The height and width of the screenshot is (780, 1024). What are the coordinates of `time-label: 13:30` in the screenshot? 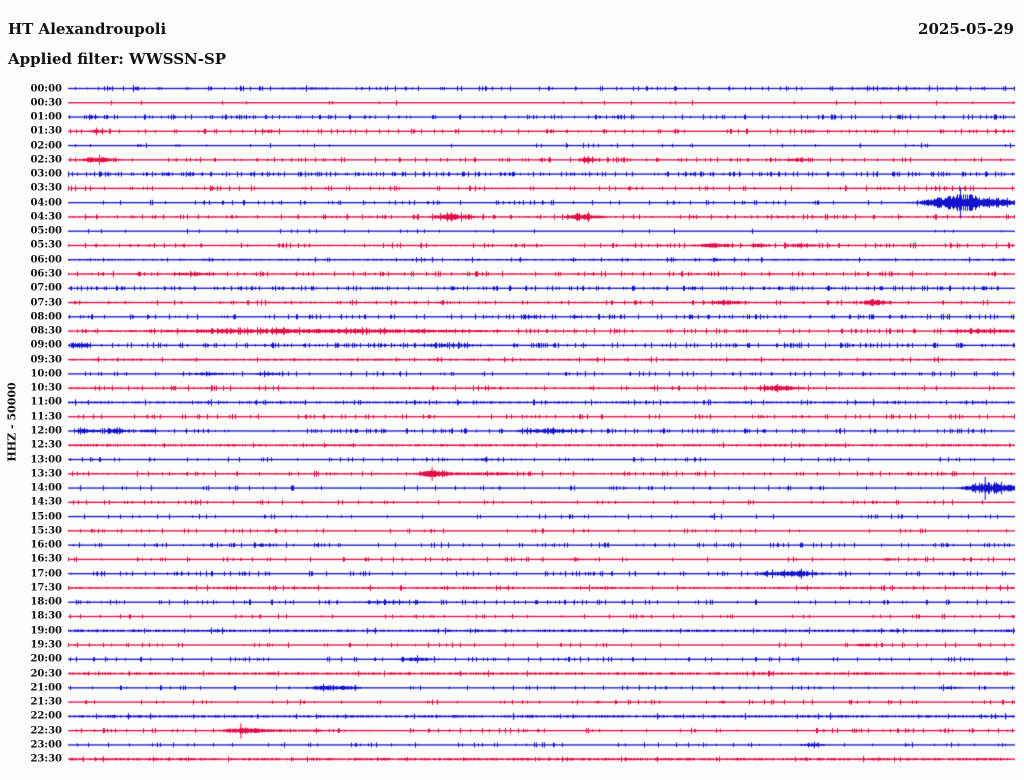 It's located at (46, 474).